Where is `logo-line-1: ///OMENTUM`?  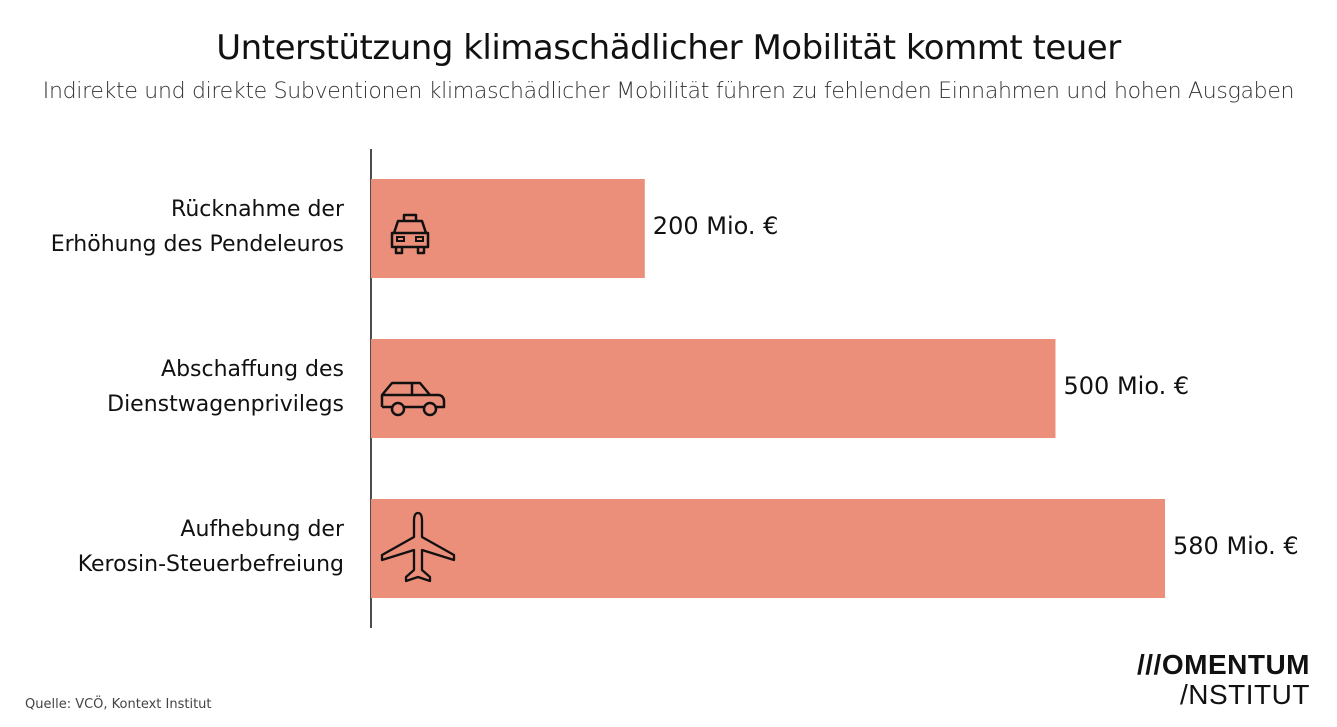 logo-line-1: ///OMENTUM is located at coordinates (1223, 664).